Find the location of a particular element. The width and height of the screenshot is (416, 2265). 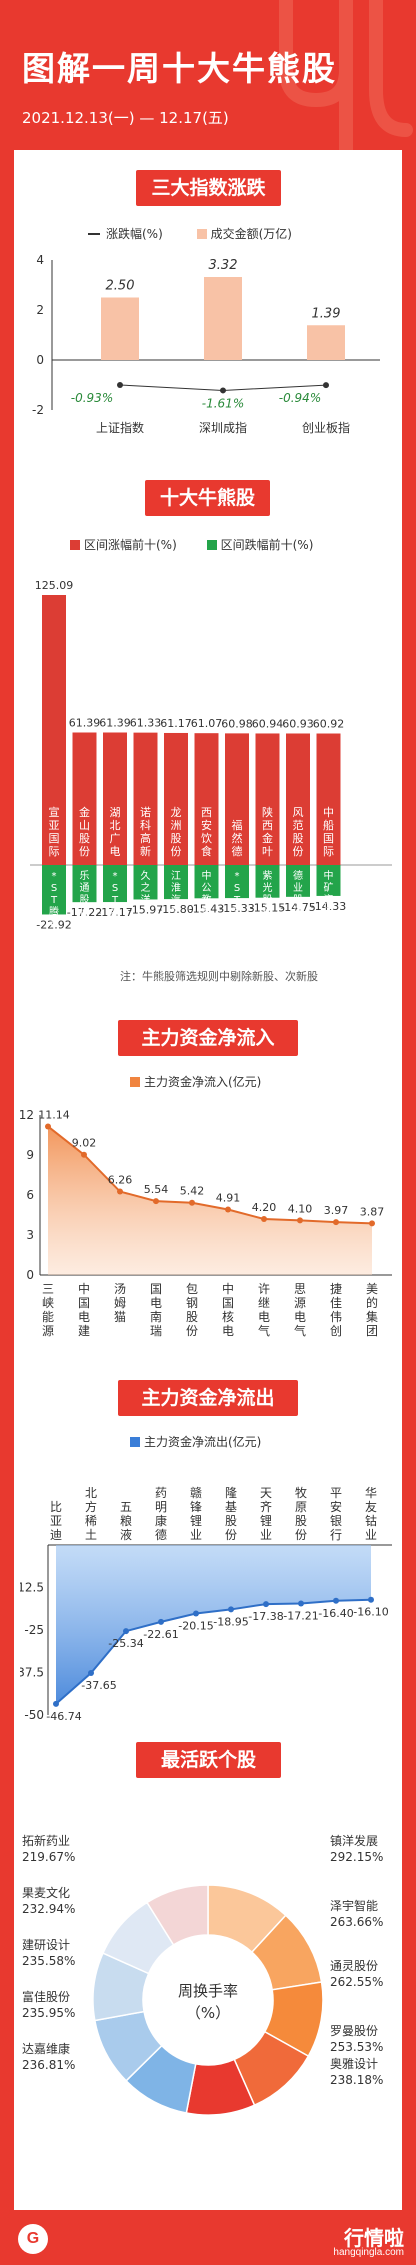

slice-value-label: 235.95% is located at coordinates (48, 2013).